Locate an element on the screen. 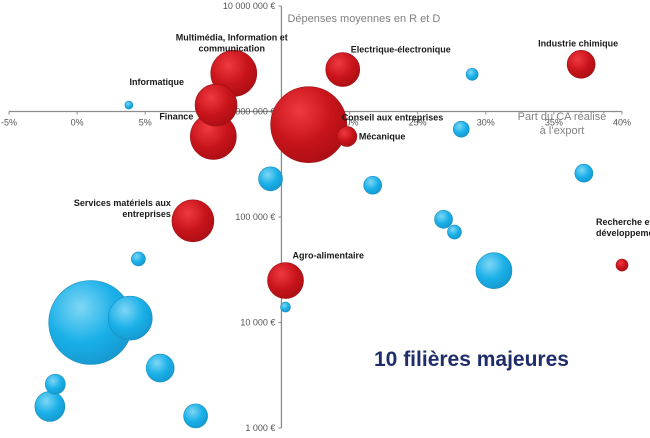 The width and height of the screenshot is (650, 438). y-tick-label: 100 000 € is located at coordinates (255, 217).